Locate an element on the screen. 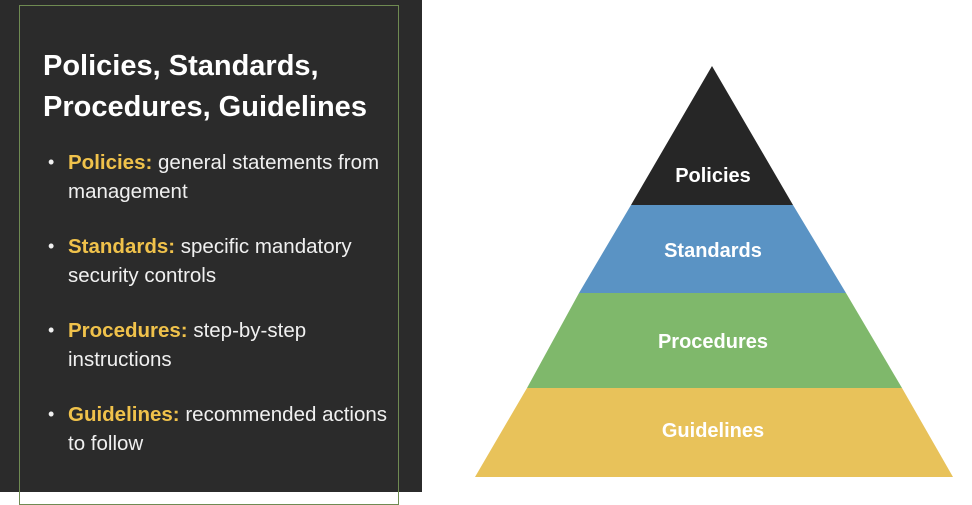 The height and width of the screenshot is (505, 972). bullet-term: Policies: is located at coordinates (110, 162).